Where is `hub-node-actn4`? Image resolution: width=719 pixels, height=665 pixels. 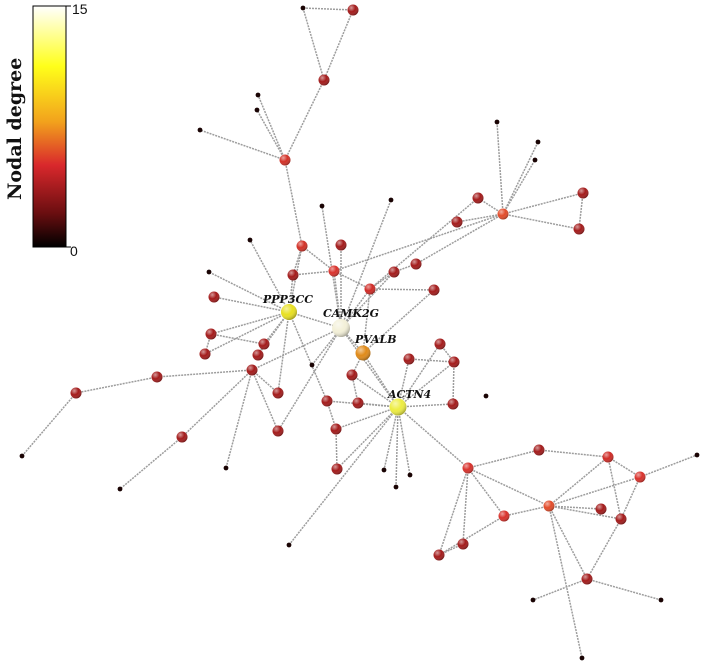
hub-node-actn4 is located at coordinates (398, 407).